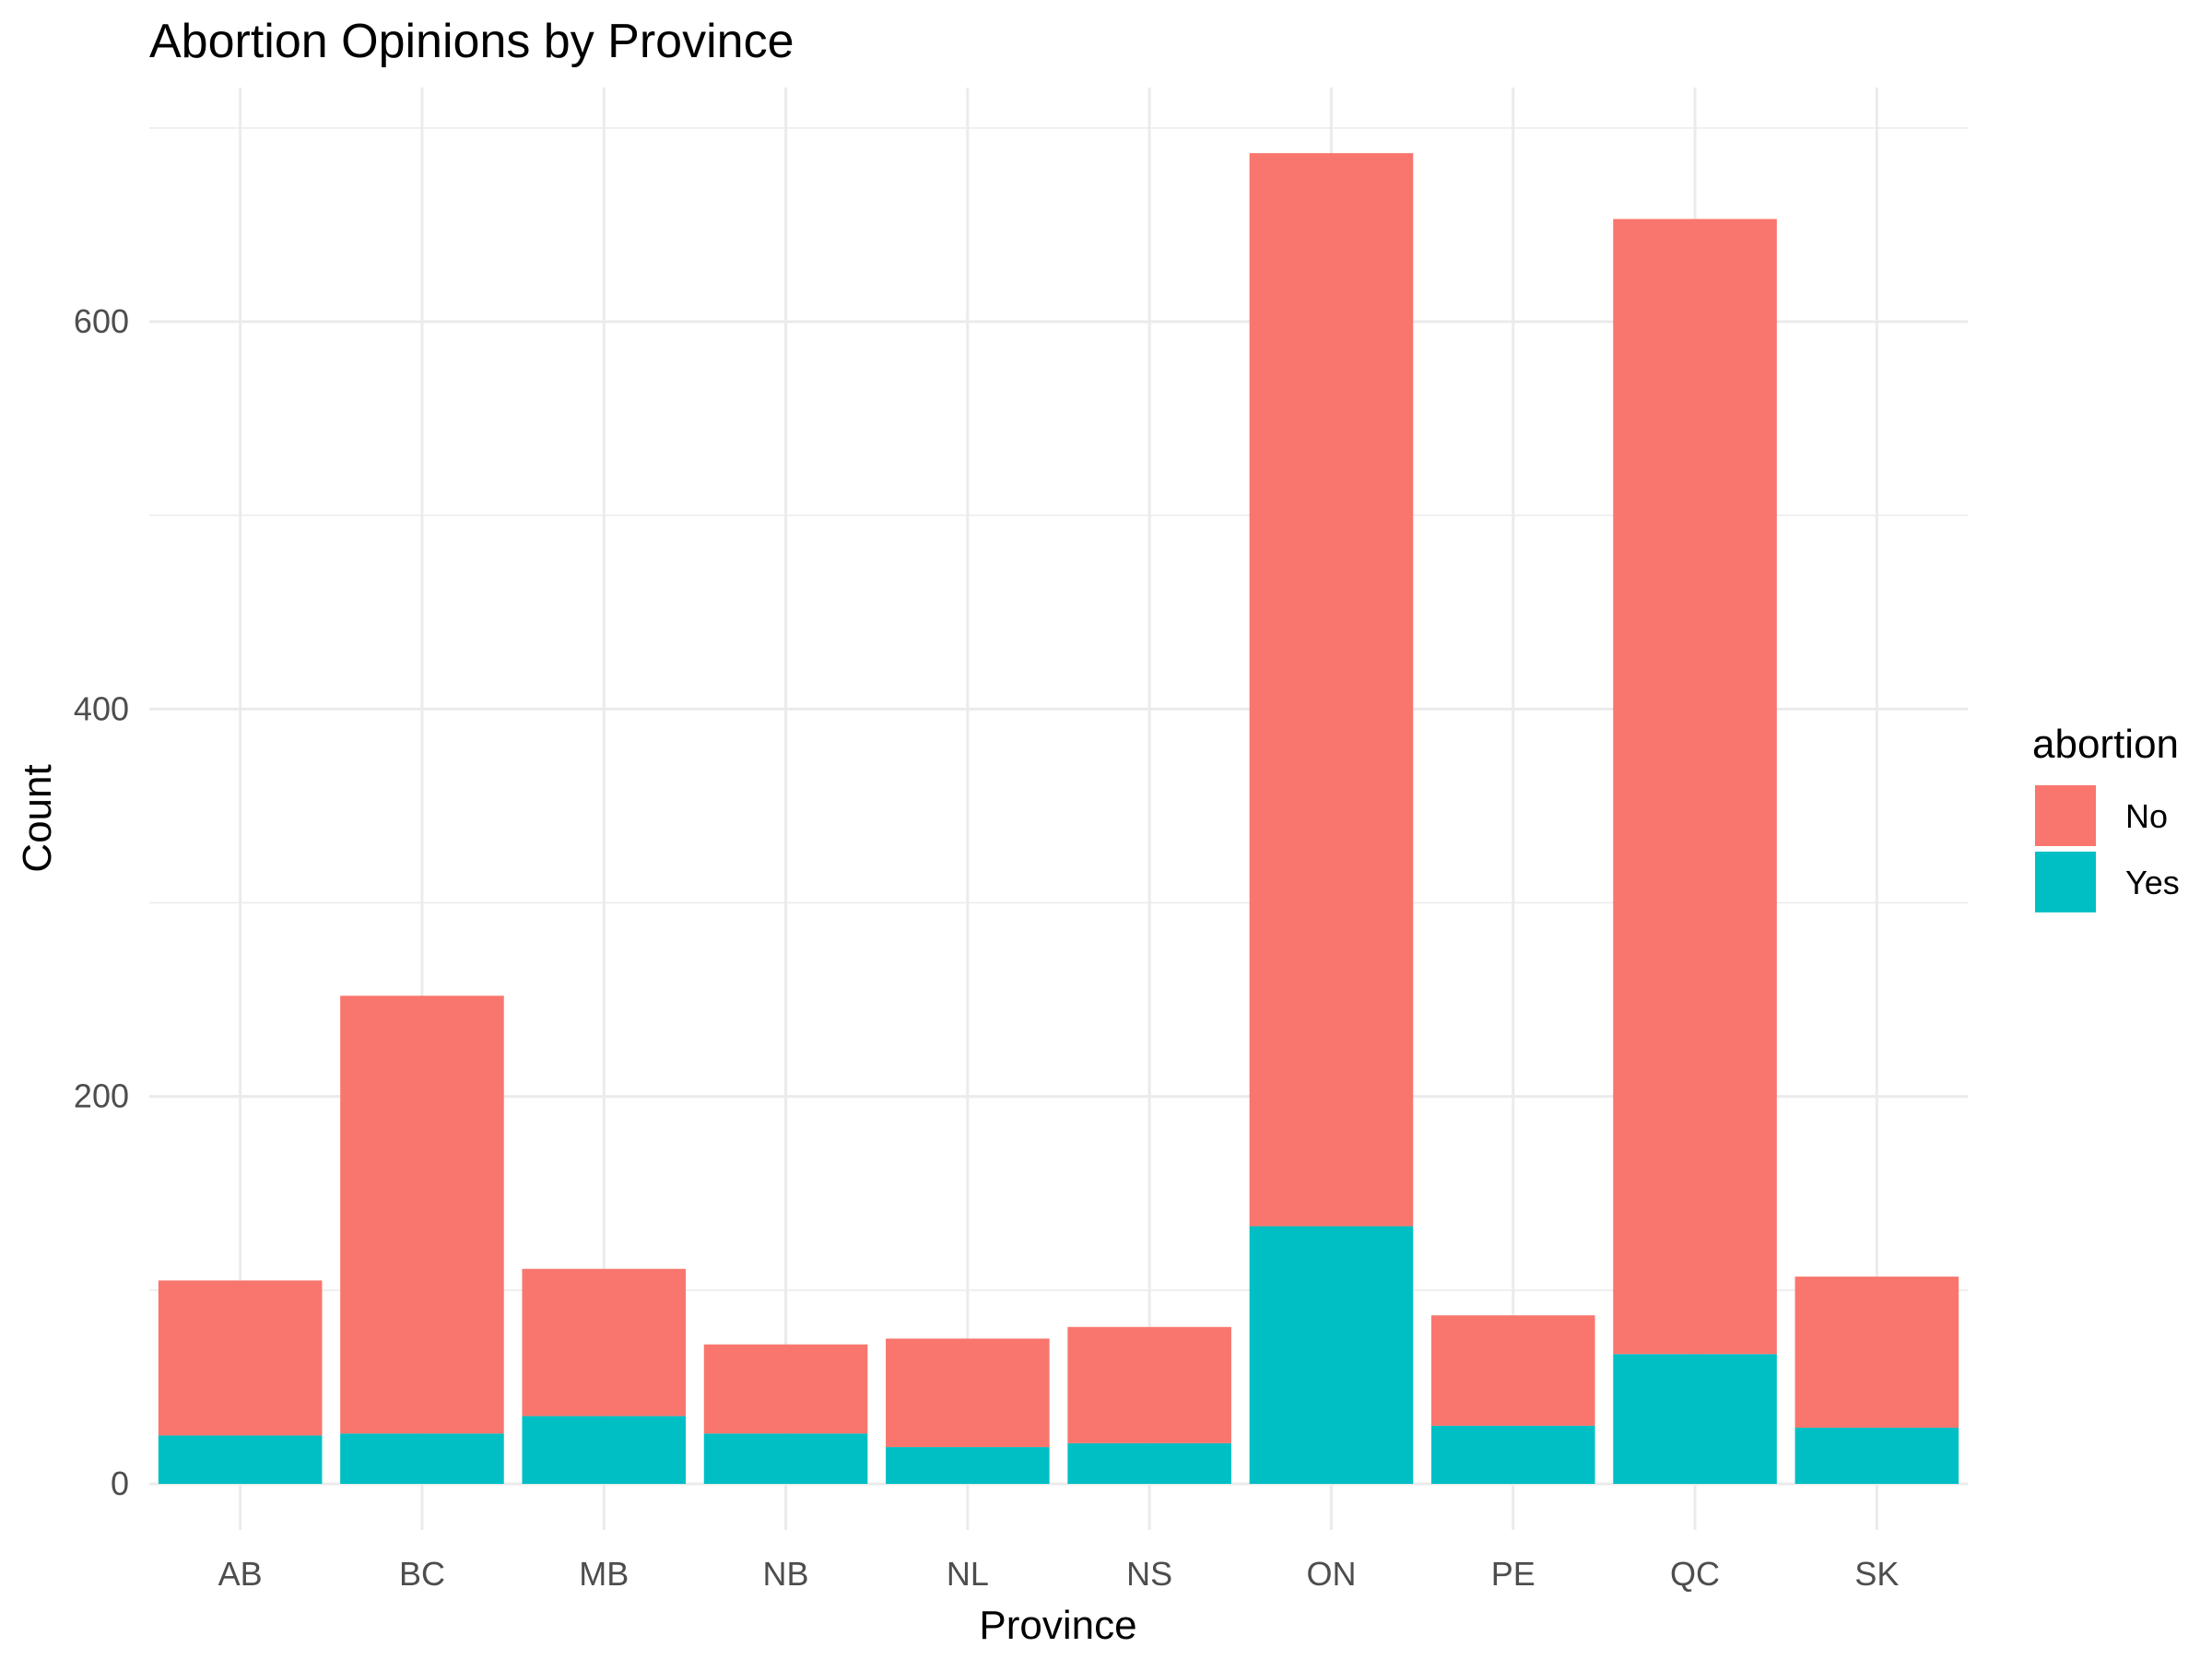  I want to click on x-tick-label: NL, so click(968, 1574).